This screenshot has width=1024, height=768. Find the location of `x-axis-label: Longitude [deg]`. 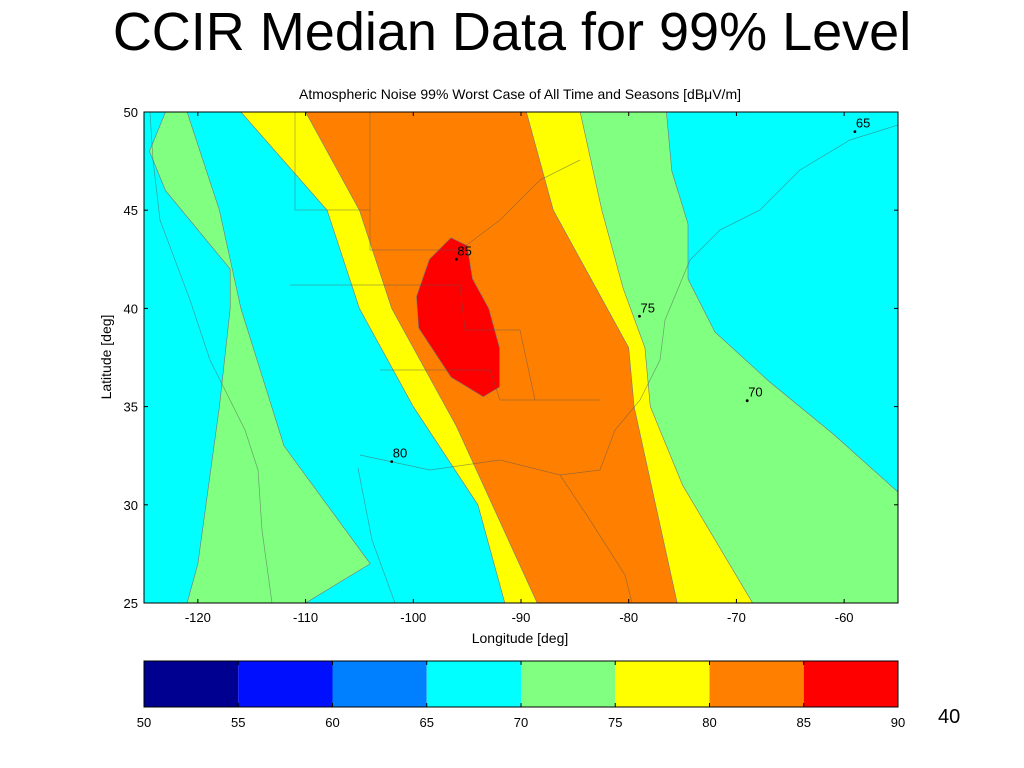

x-axis-label: Longitude [deg] is located at coordinates (520, 638).